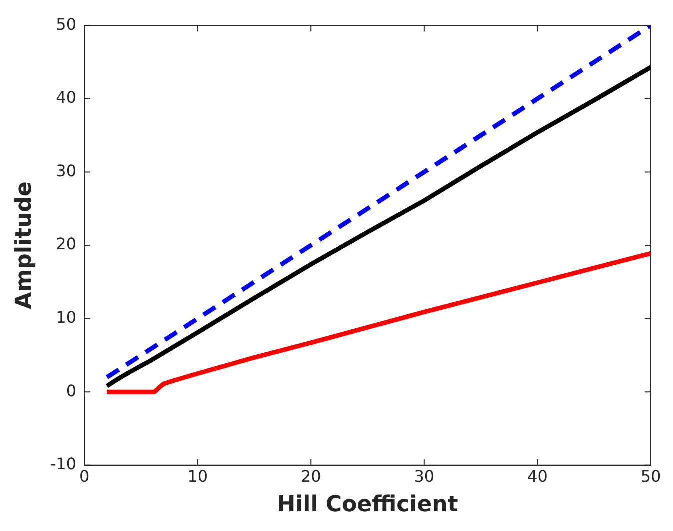 The height and width of the screenshot is (531, 673). What do you see at coordinates (66, 98) in the screenshot?
I see `y-tick-label: 40` at bounding box center [66, 98].